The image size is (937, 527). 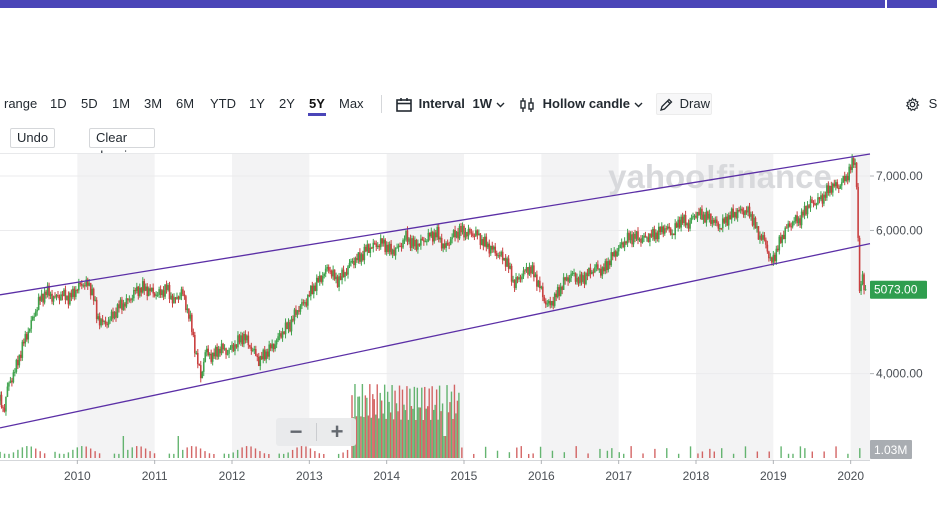 What do you see at coordinates (232, 476) in the screenshot?
I see `x-tick-label: 2012` at bounding box center [232, 476].